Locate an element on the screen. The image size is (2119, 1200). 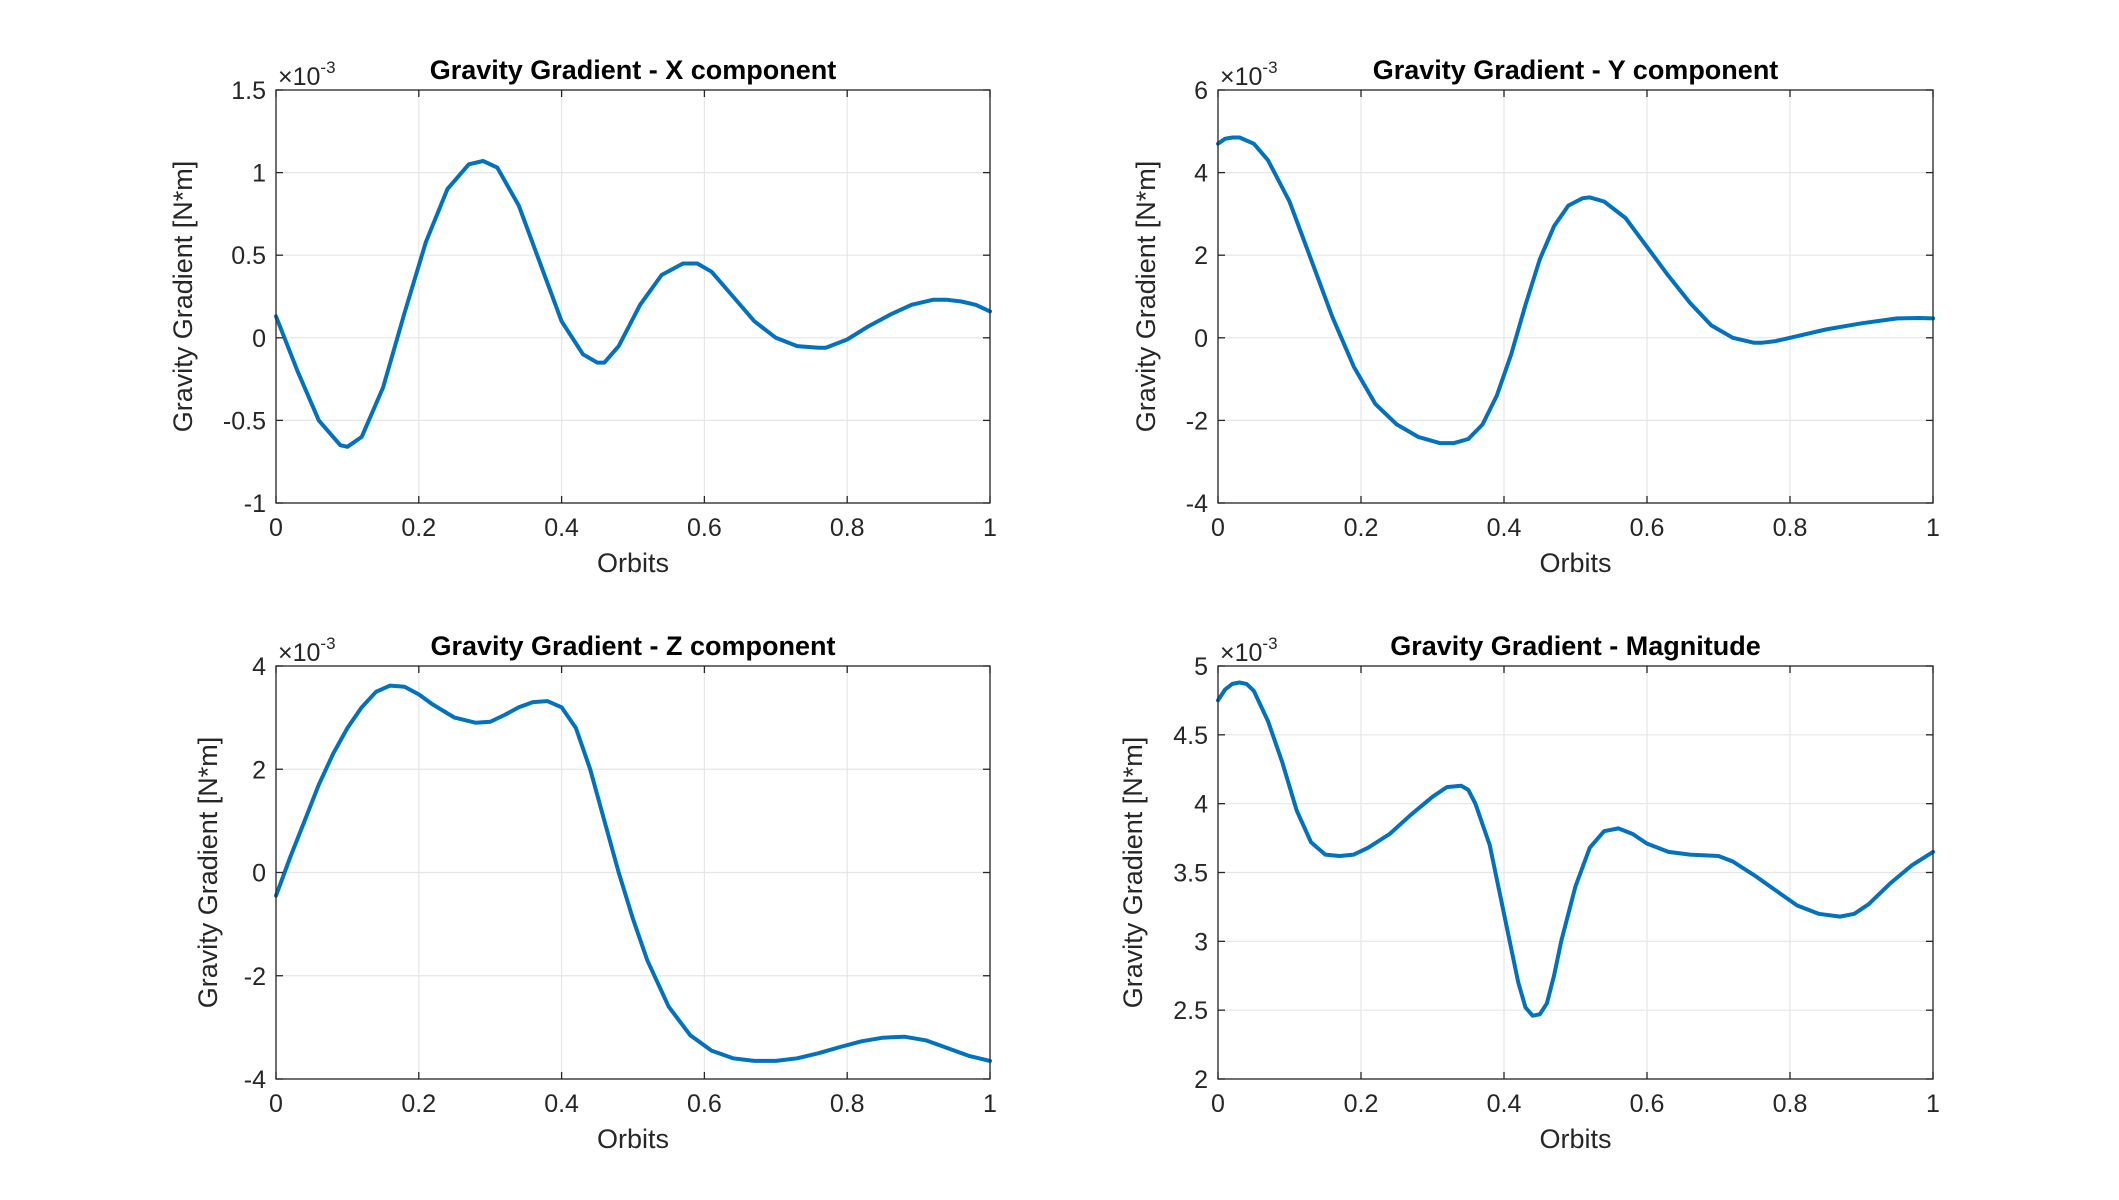
ticks: 0 0.2 0.4 0.6 0.8 1 -1 -0.5 0 0.5 1 1.5 is located at coordinates (610, 309).